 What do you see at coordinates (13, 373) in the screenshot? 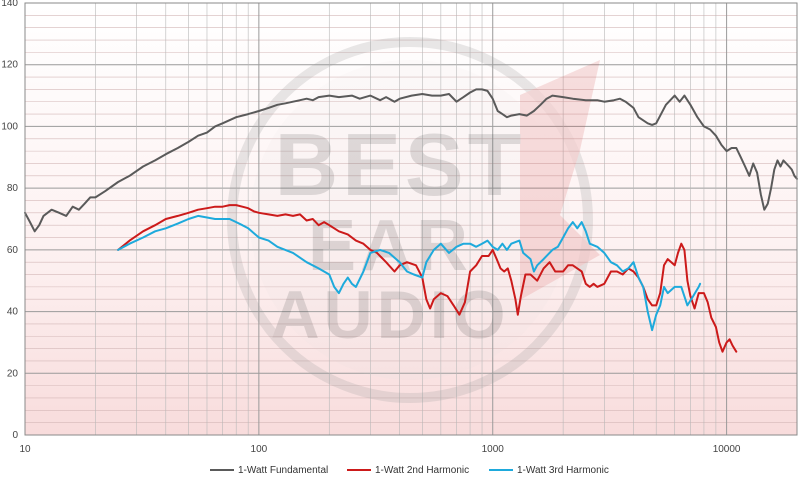
I see `y-tick-label: 20` at bounding box center [13, 373].